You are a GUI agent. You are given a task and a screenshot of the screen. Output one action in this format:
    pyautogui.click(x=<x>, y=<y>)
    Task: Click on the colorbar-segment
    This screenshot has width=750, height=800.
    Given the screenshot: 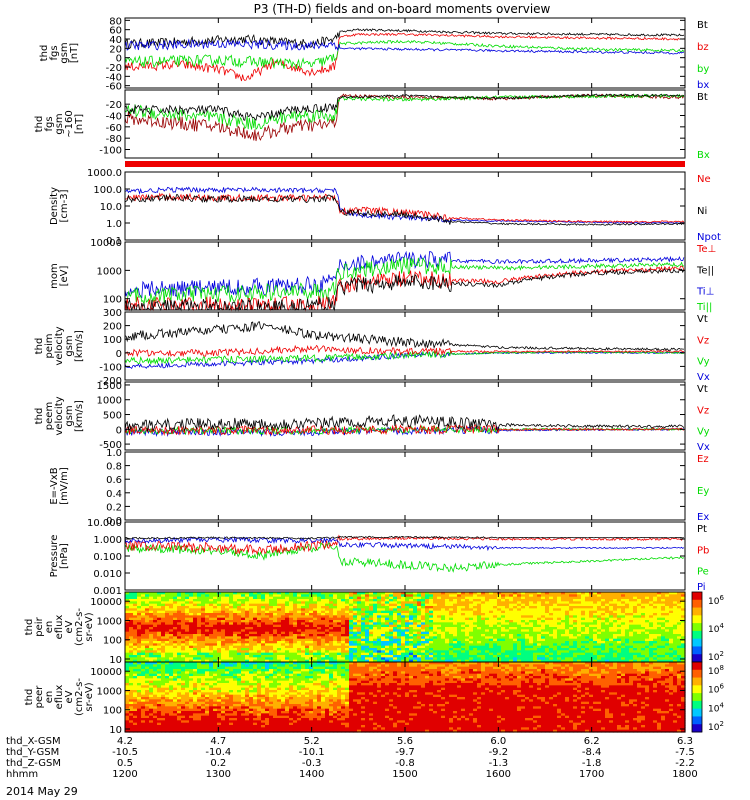 What is the action you would take?
    pyautogui.click(x=697, y=625)
    